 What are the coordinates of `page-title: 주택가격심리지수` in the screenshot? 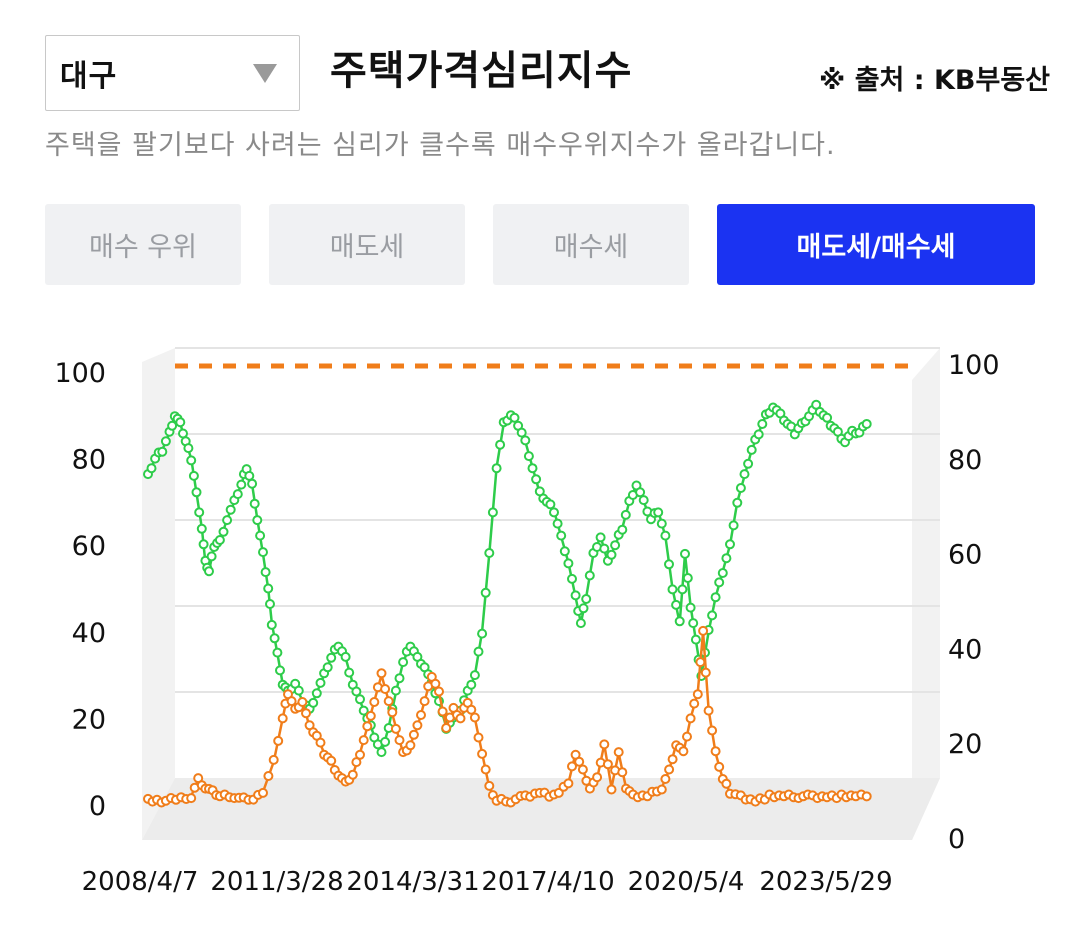 It's located at (481, 71).